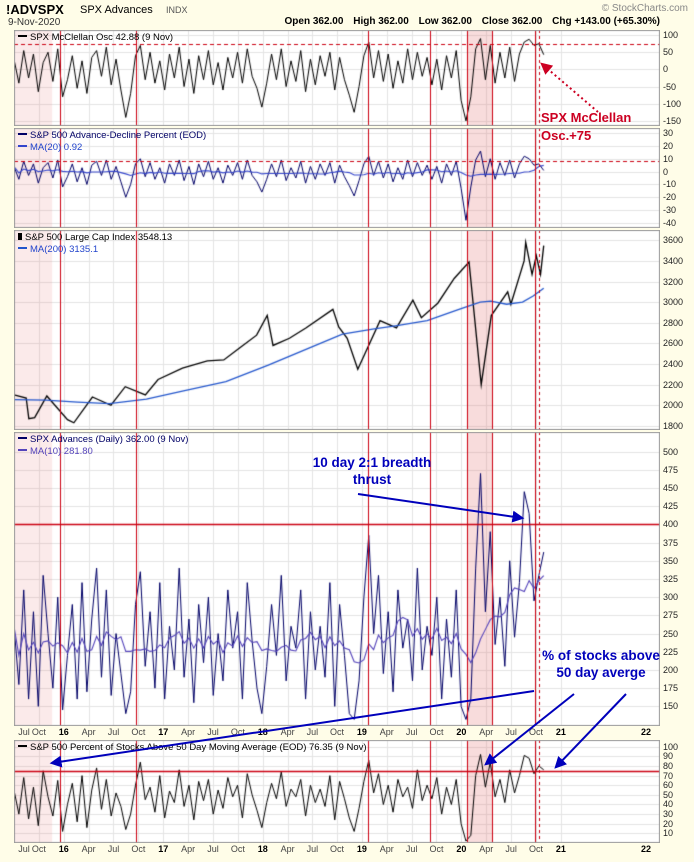  I want to click on y-tick-label: 40, so click(668, 804).